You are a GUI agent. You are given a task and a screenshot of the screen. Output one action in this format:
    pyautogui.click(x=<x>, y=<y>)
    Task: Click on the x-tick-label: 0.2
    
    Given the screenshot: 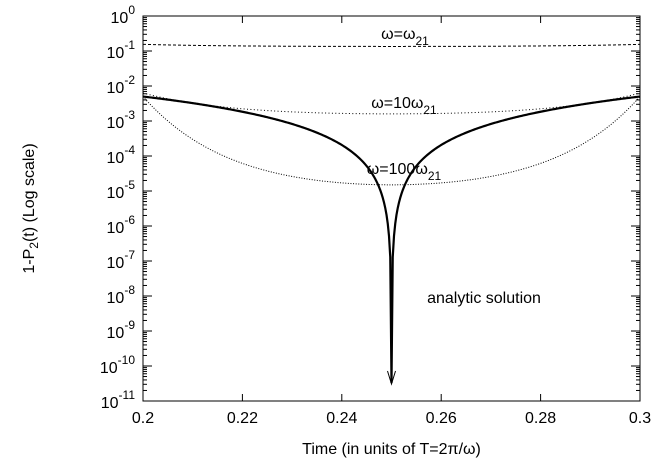 What is the action you would take?
    pyautogui.click(x=143, y=418)
    